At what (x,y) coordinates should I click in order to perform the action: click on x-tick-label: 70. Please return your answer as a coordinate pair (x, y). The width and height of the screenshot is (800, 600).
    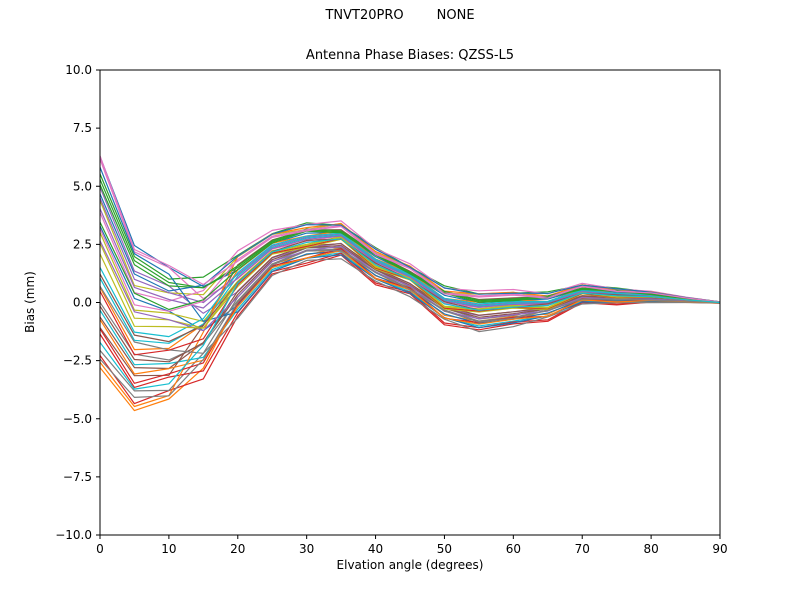
    Looking at the image, I should click on (582, 549).